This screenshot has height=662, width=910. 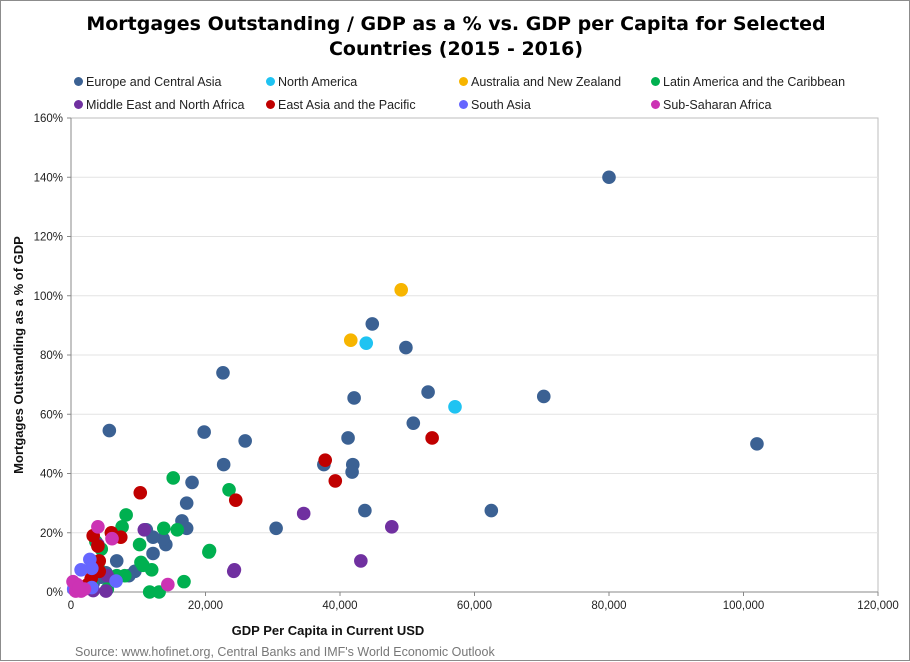 What do you see at coordinates (18, 355) in the screenshot?
I see `y-axis-title: Mortgages Outstanding as a % of GDP` at bounding box center [18, 355].